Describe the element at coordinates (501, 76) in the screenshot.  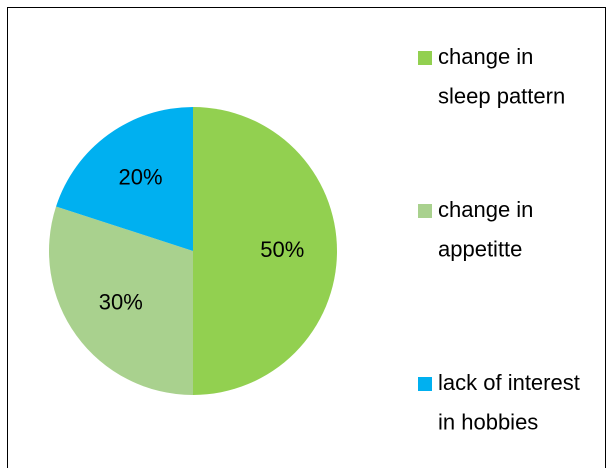
I see `legend-label: change in sleep pattern` at that location.